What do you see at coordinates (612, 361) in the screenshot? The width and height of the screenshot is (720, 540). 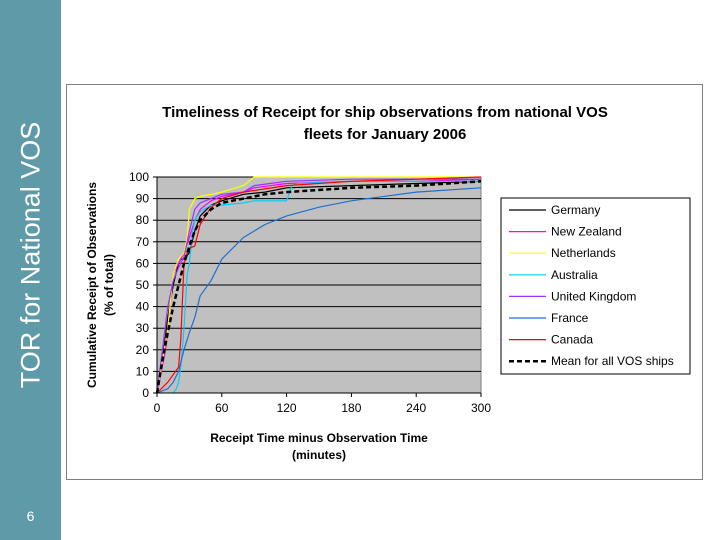 I see `legend-label: Mean for all VOS ships` at bounding box center [612, 361].